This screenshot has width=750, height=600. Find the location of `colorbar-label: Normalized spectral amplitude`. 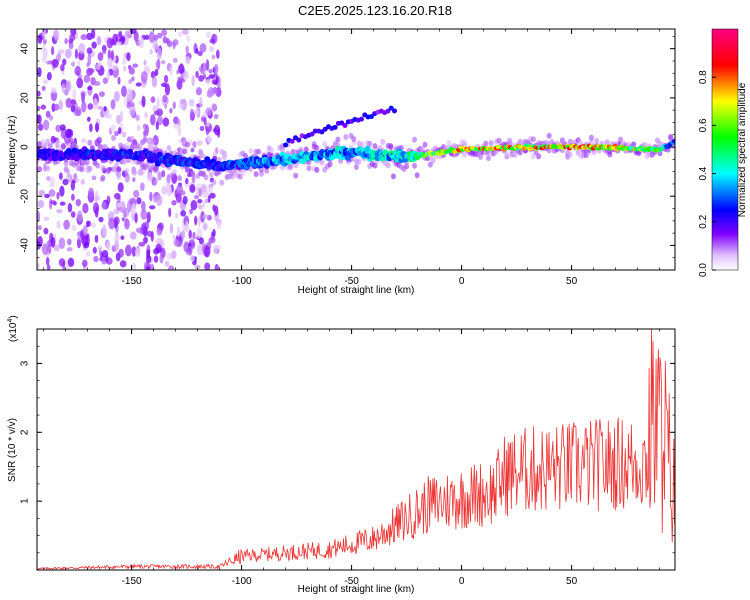

colorbar-label: Normalized spectral amplitude is located at coordinates (742, 149).